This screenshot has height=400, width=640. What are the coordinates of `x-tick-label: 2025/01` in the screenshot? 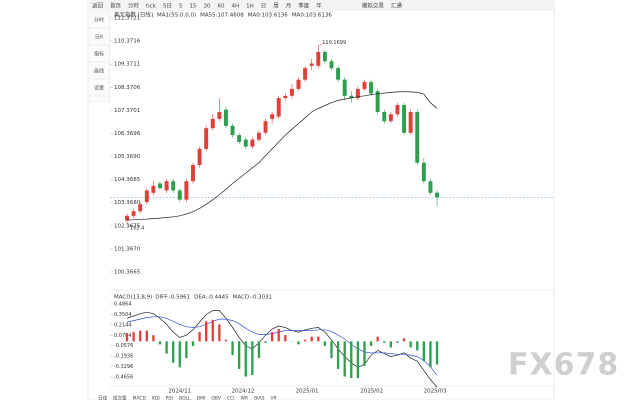 It's located at (307, 392).